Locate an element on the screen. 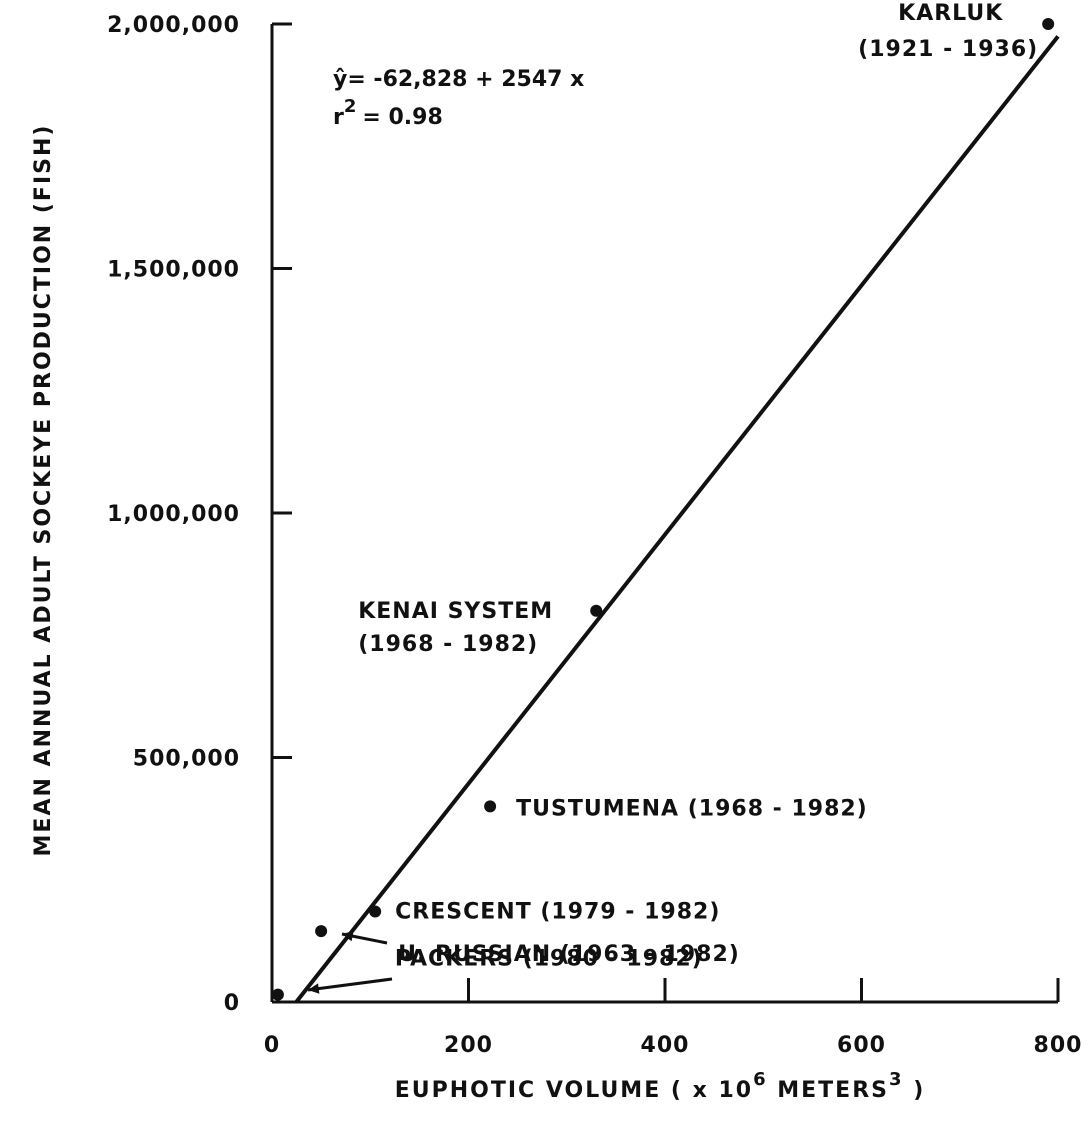  point-label: PACKERS (1980 - 1982) is located at coordinates (549, 959).